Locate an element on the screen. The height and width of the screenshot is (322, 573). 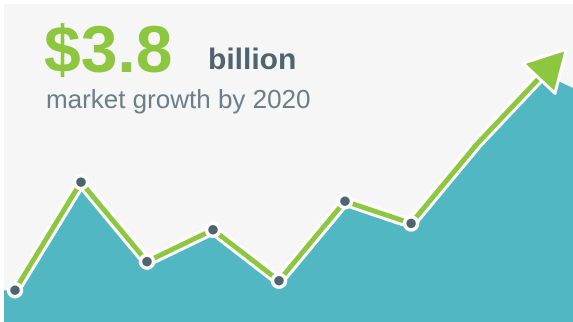
arrow-up-right-icon is located at coordinates (544, 71).